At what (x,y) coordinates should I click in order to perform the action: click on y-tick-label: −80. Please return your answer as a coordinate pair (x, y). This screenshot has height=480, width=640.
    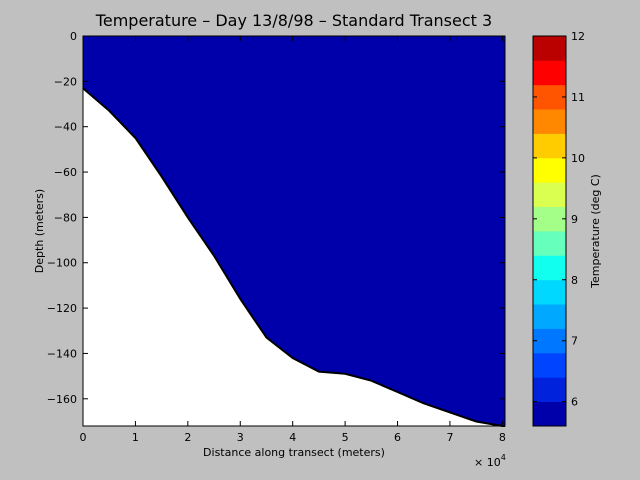
    Looking at the image, I should click on (65, 217).